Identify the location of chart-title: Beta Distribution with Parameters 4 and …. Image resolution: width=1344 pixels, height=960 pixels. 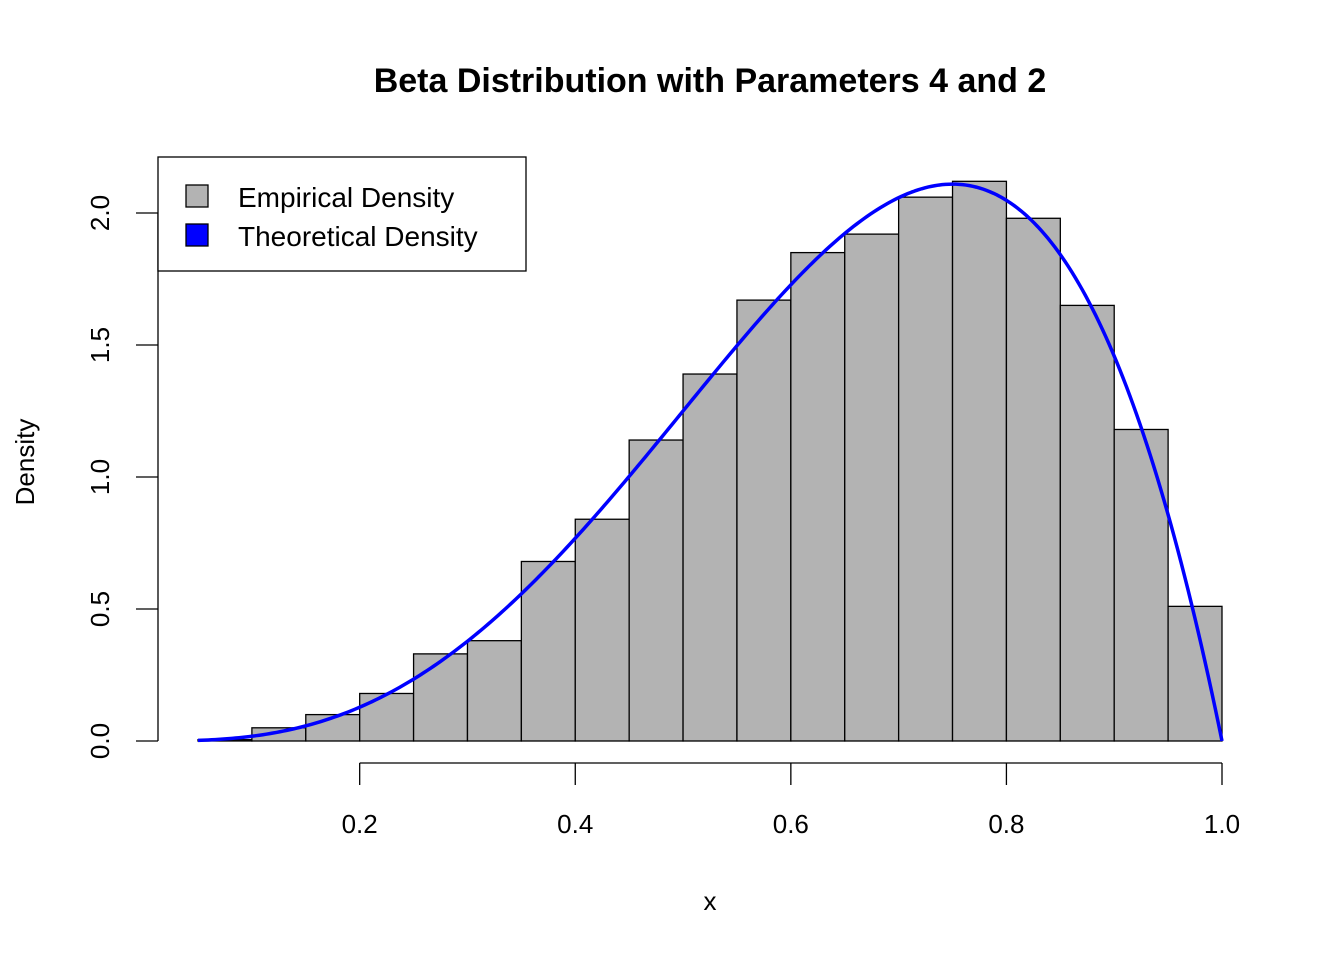
(710, 81).